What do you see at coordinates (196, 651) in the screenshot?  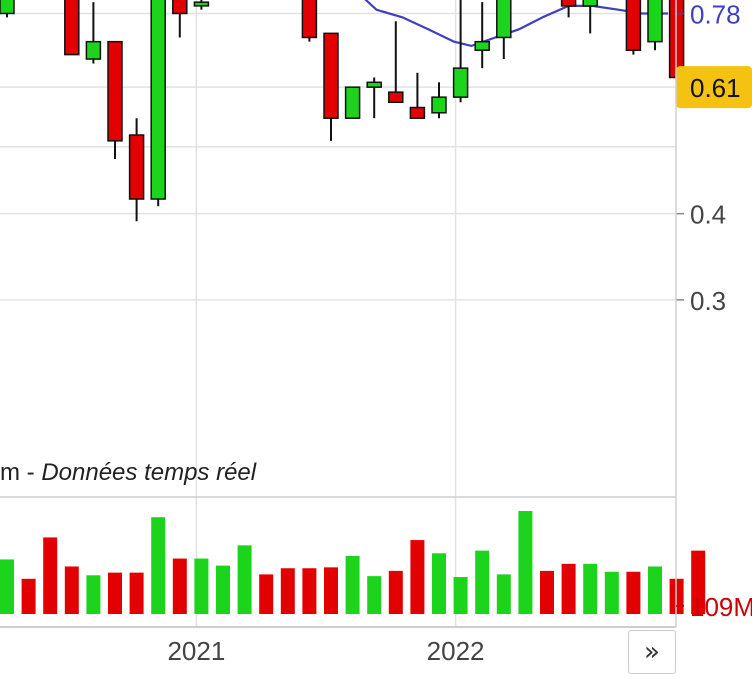 I see `x-tick-label: 2021` at bounding box center [196, 651].